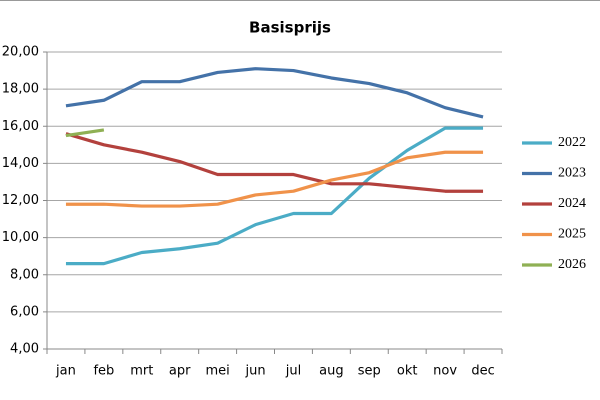  What do you see at coordinates (572, 173) in the screenshot?
I see `legend-label: 2023` at bounding box center [572, 173].